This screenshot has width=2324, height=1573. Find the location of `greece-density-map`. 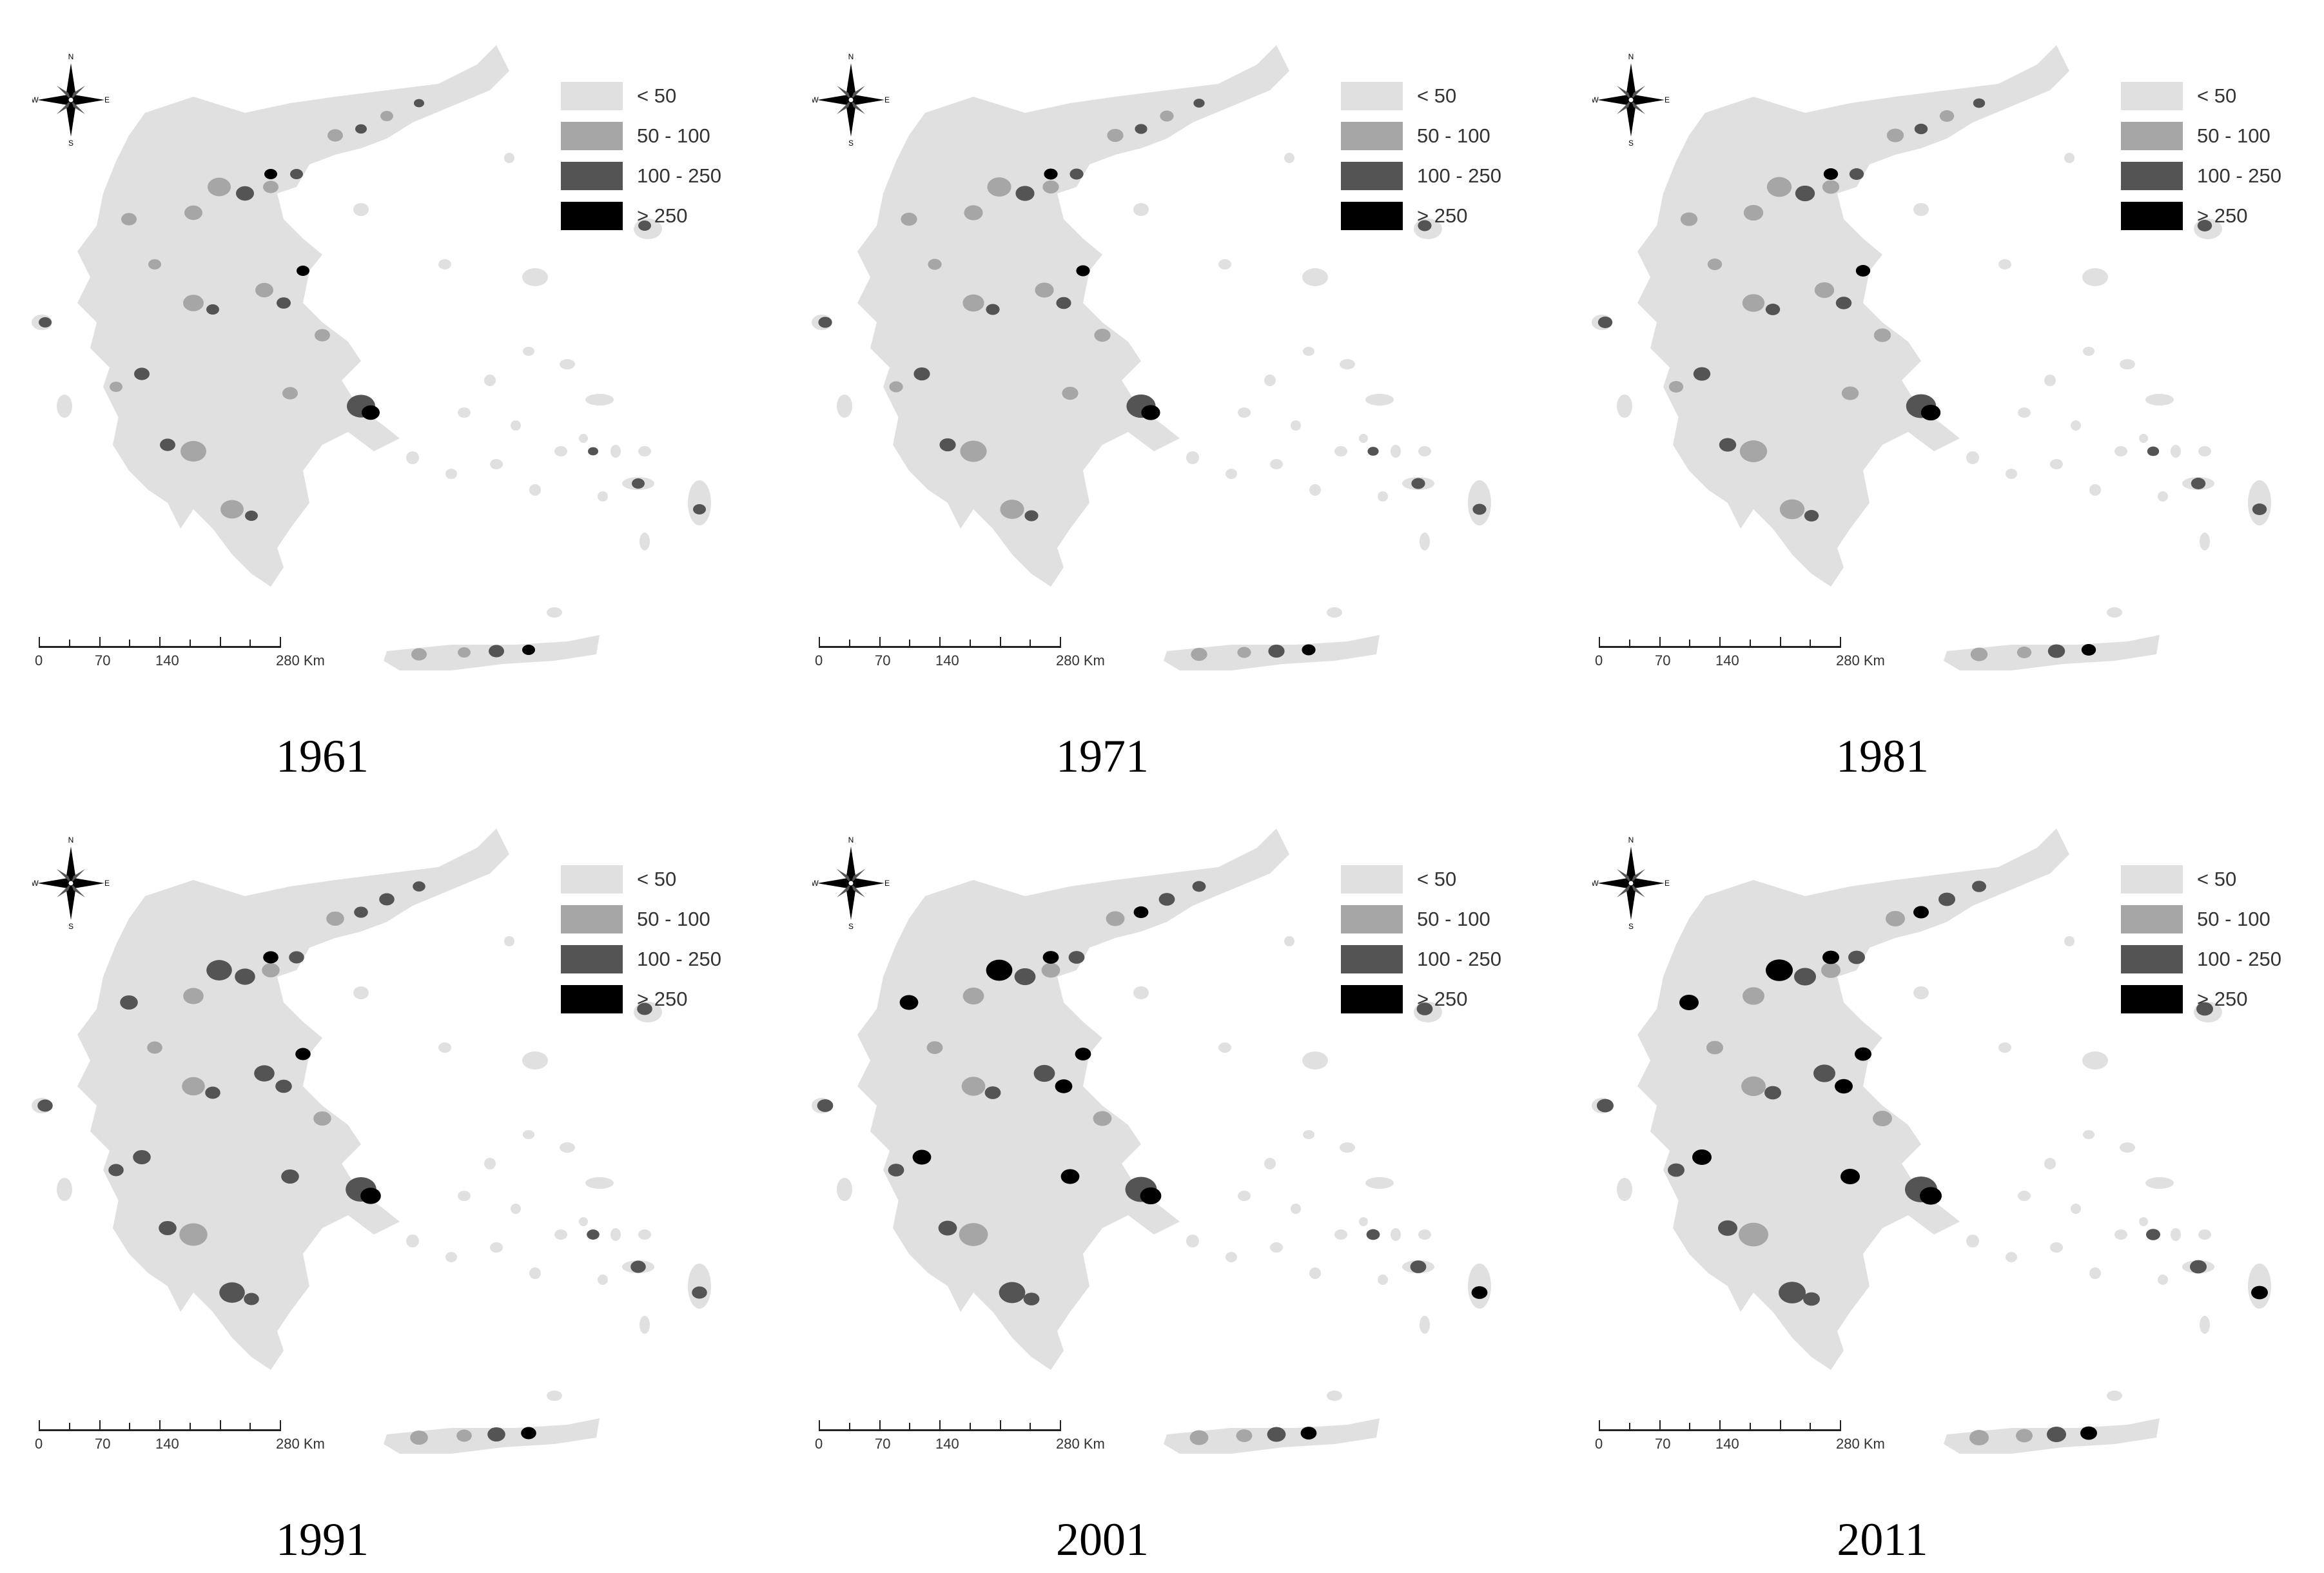

greece-density-map is located at coordinates (1151, 1141).